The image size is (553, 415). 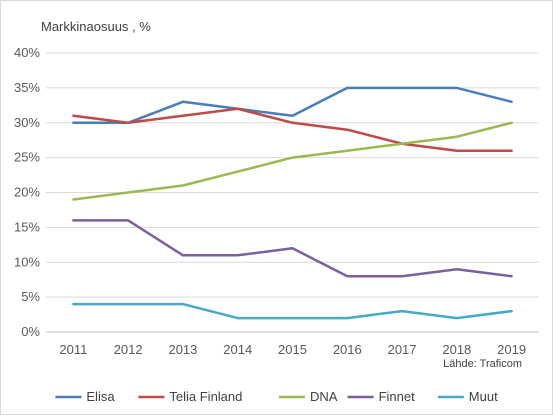 I want to click on legend-item-muut: Muut, so click(x=467, y=396).